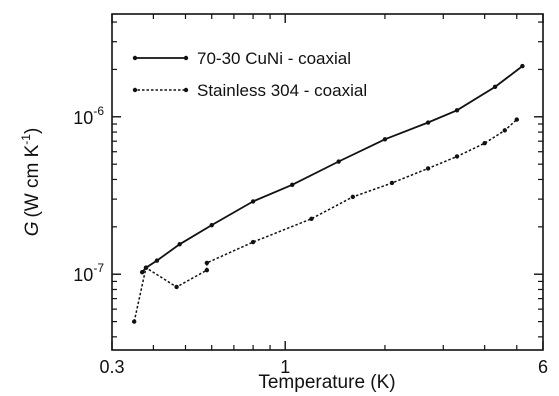  I want to click on y-tick-label: 10⁻⁶, so click(88, 116).